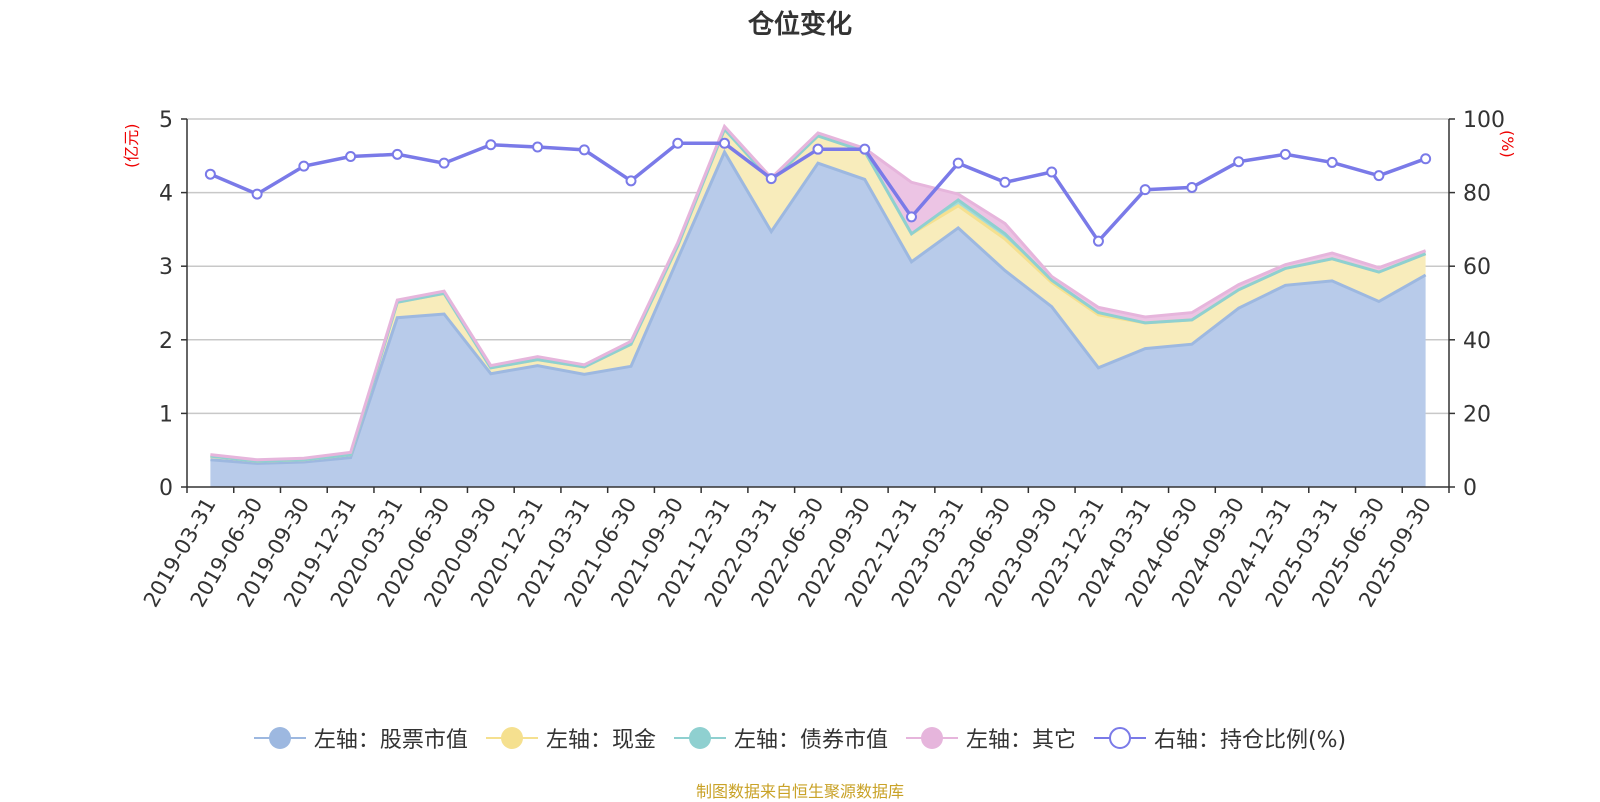 The width and height of the screenshot is (1600, 802). I want to click on chart-title: 仓位变化, so click(799, 25).